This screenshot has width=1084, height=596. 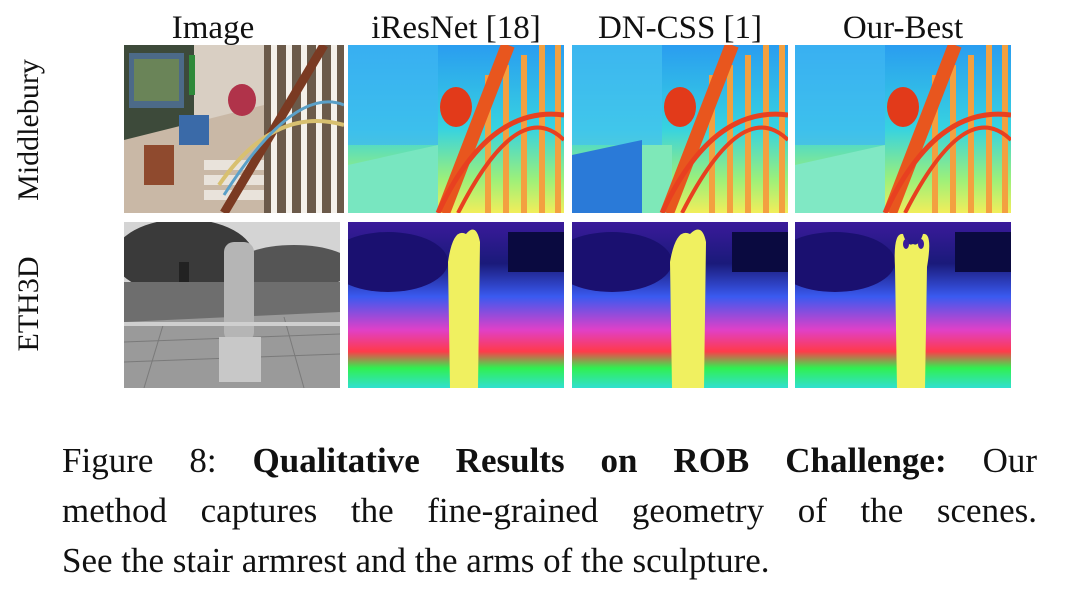 I want to click on row-header-eth3d: ETH3D, so click(x=28, y=304).